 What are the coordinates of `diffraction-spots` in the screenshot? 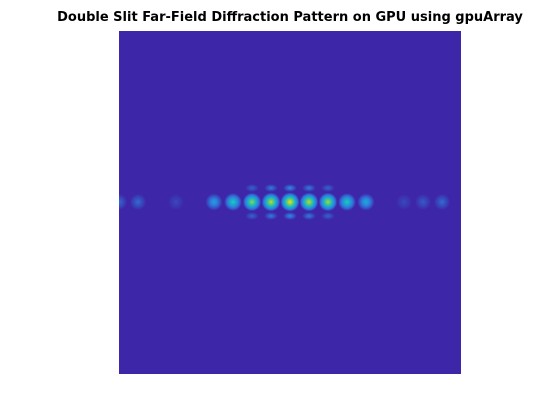 It's located at (285, 202).